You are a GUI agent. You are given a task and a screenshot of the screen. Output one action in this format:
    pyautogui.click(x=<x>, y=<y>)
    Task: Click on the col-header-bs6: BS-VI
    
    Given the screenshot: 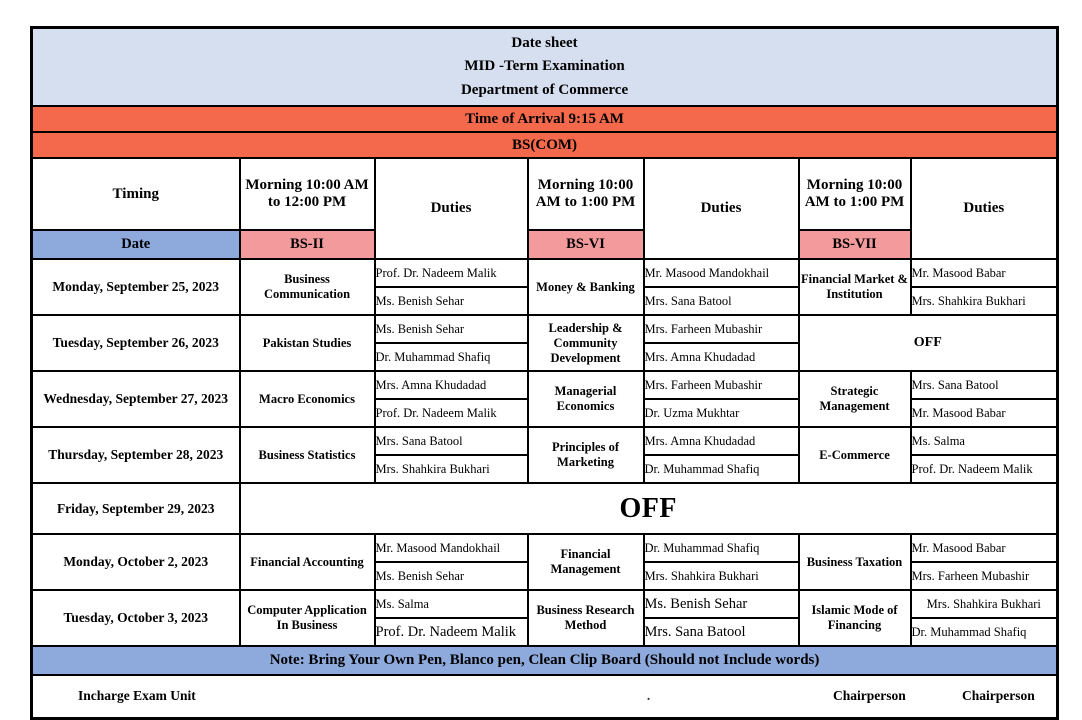 What is the action you would take?
    pyautogui.click(x=585, y=244)
    